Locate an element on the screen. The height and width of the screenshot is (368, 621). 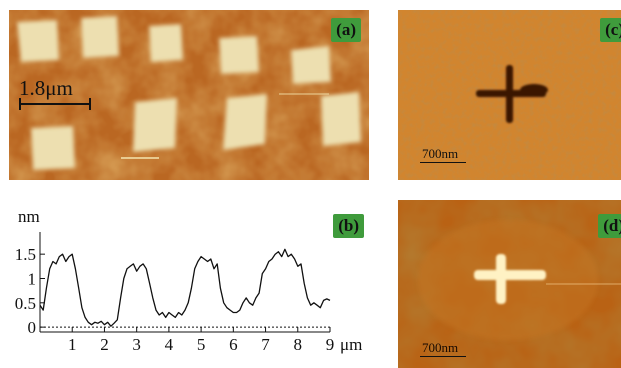
y-tick-label: 0.5 is located at coordinates (25, 303).